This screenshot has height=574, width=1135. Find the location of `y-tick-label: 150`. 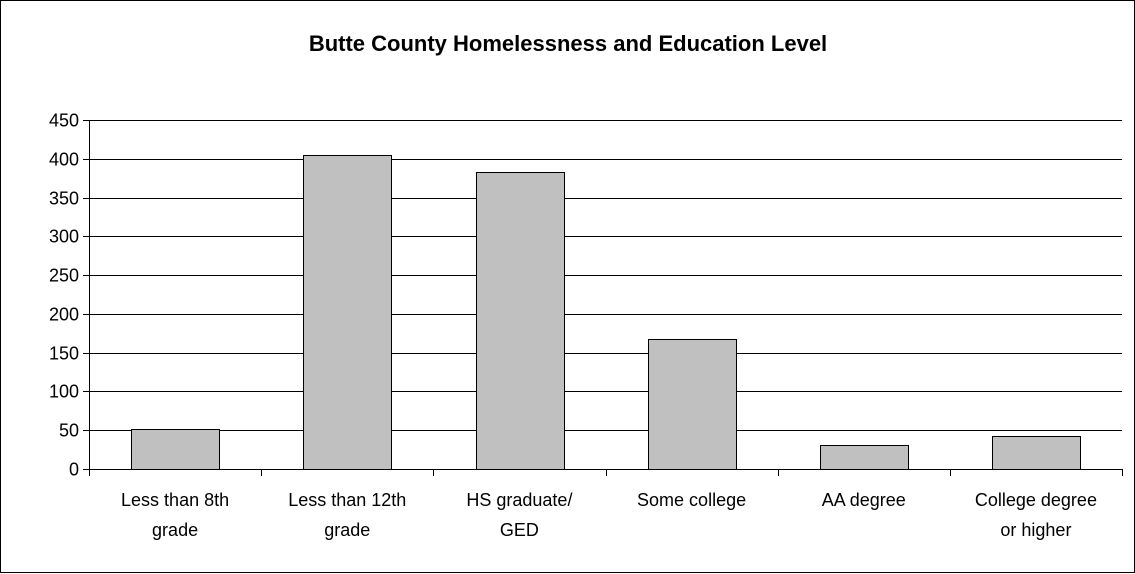

y-tick-label: 150 is located at coordinates (64, 354).